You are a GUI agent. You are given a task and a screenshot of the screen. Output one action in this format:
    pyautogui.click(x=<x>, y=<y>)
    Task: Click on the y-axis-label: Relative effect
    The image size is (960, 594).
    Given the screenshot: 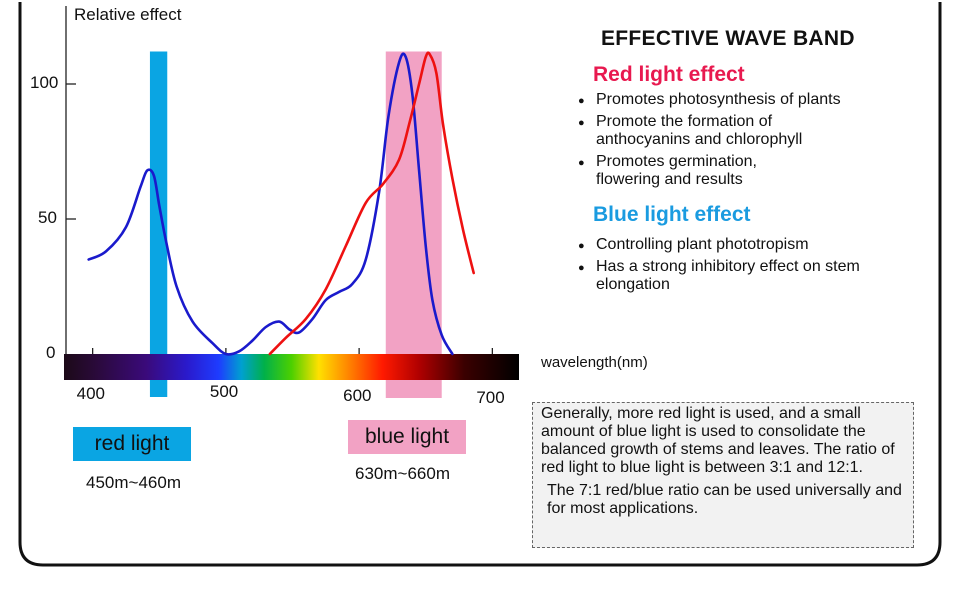 What is the action you would take?
    pyautogui.click(x=128, y=14)
    